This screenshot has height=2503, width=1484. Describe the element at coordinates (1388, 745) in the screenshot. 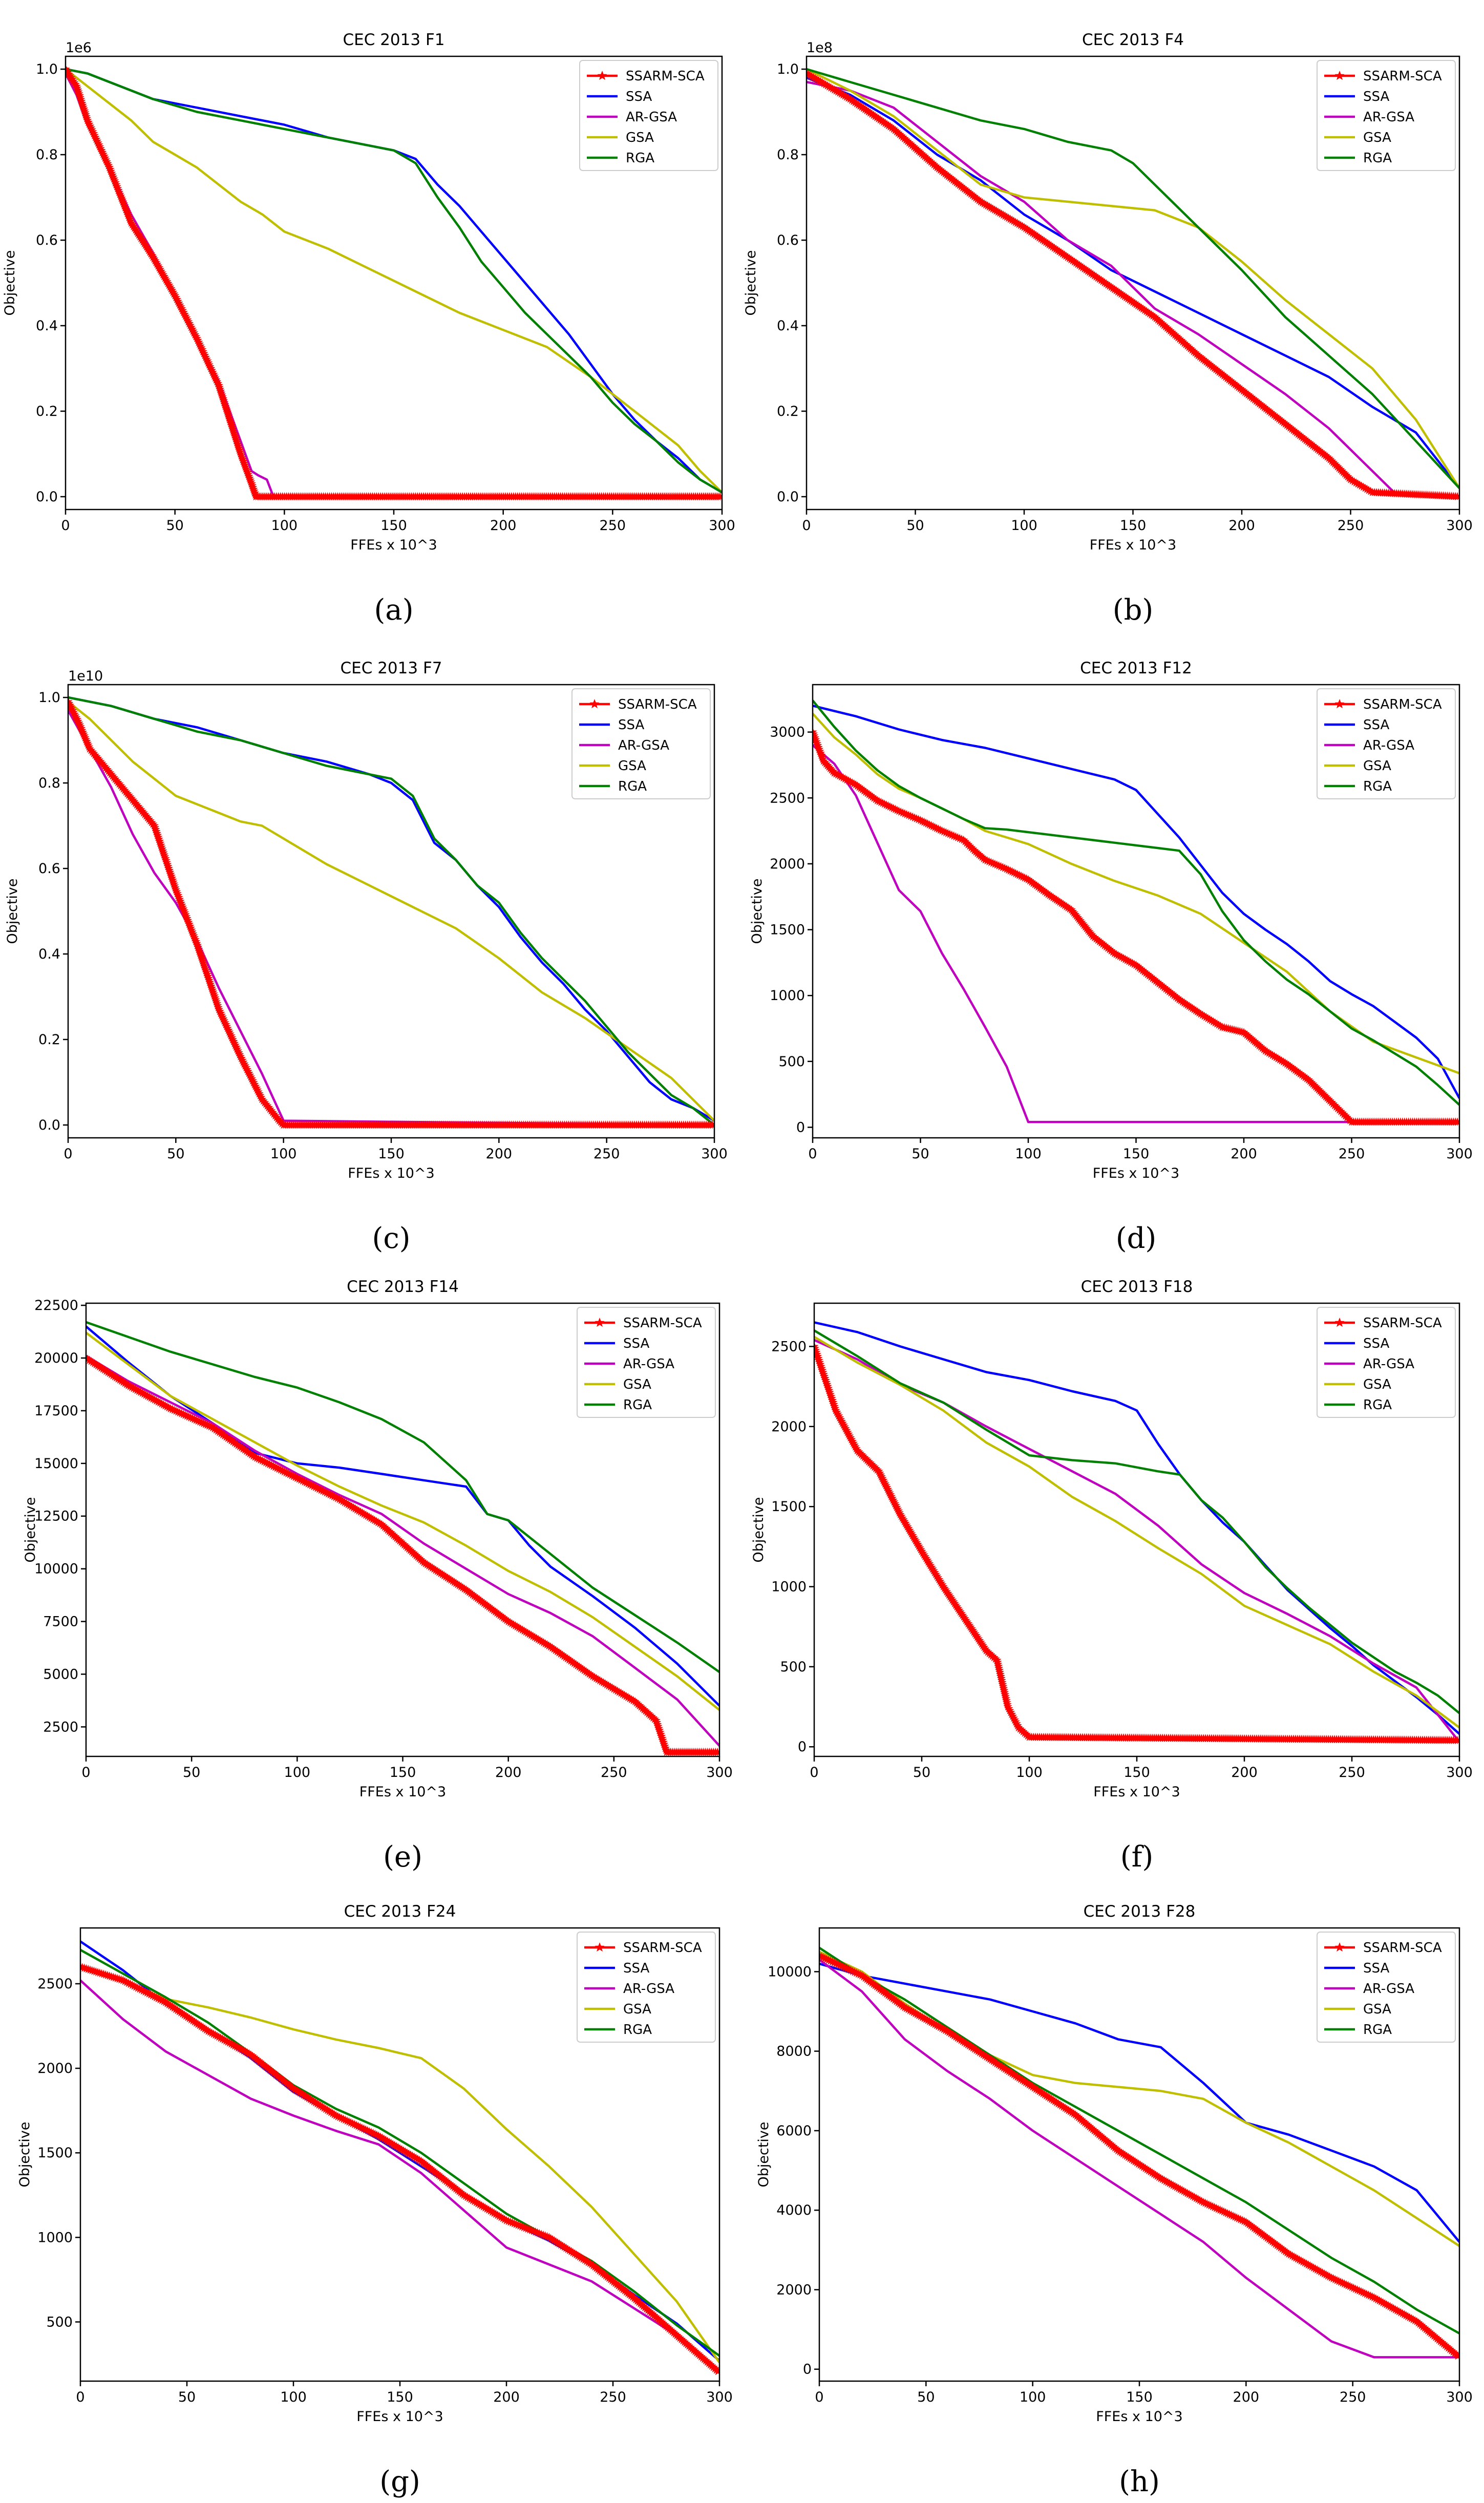

I see `legend-label: AR-GSA` at that location.